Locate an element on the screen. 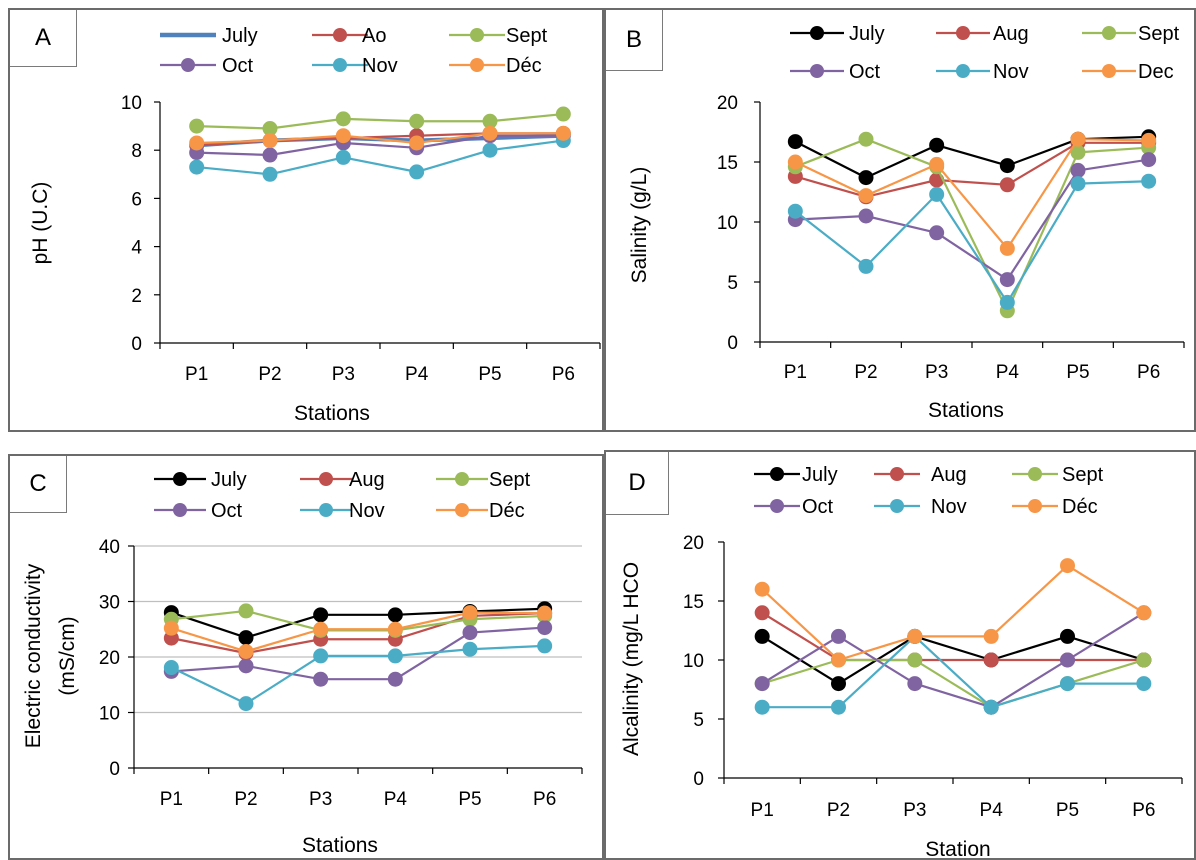  legend-label: Dec is located at coordinates (1156, 72).